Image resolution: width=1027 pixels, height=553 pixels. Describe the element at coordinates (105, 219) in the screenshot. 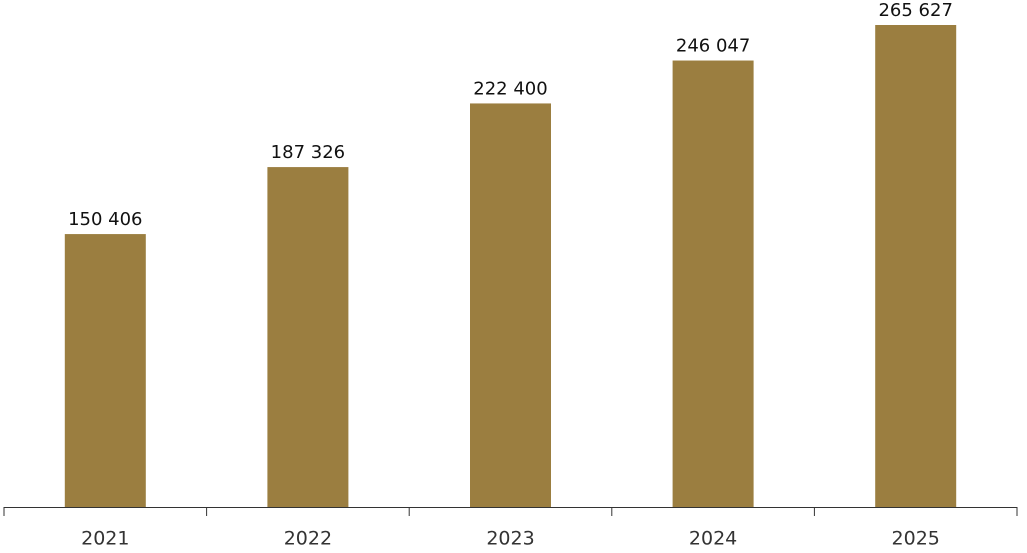

I see `value-label: 150 406` at that location.